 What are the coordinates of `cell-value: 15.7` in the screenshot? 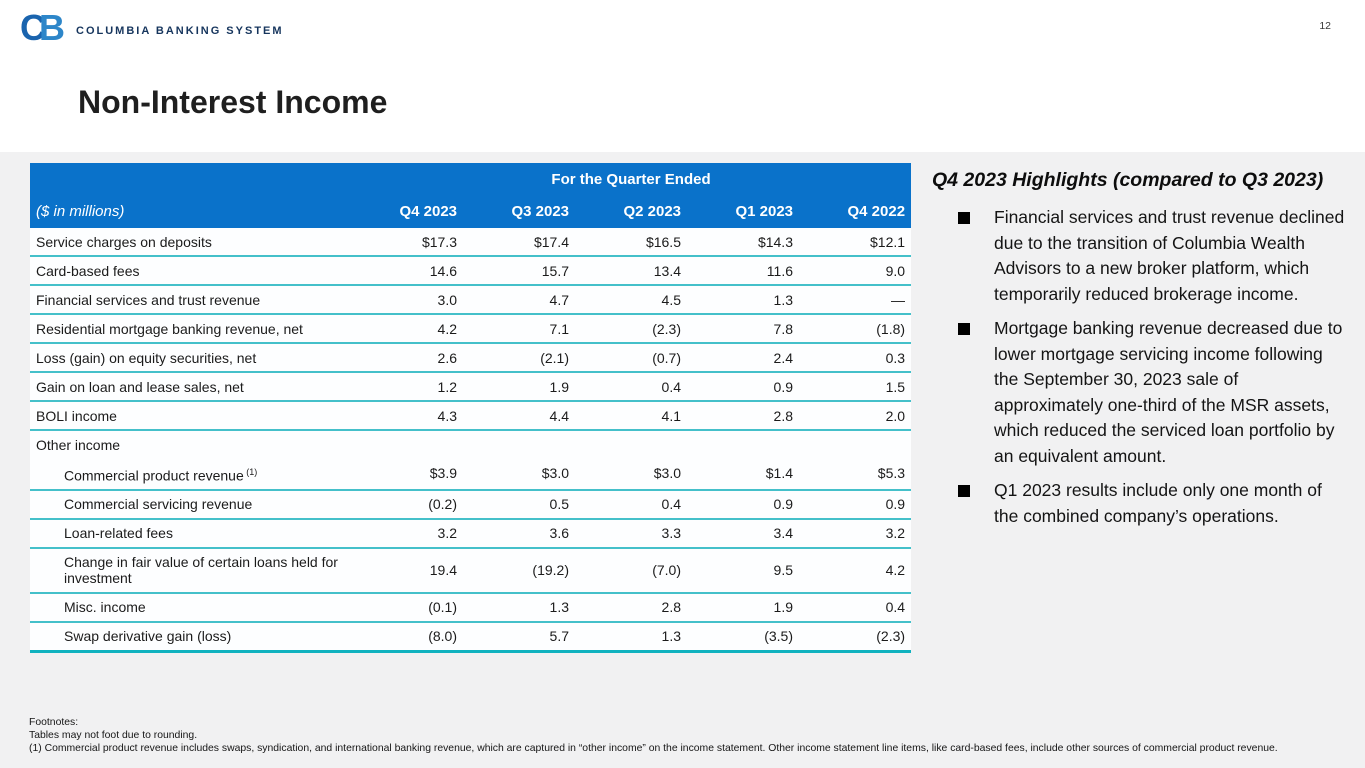 It's located at (555, 270).